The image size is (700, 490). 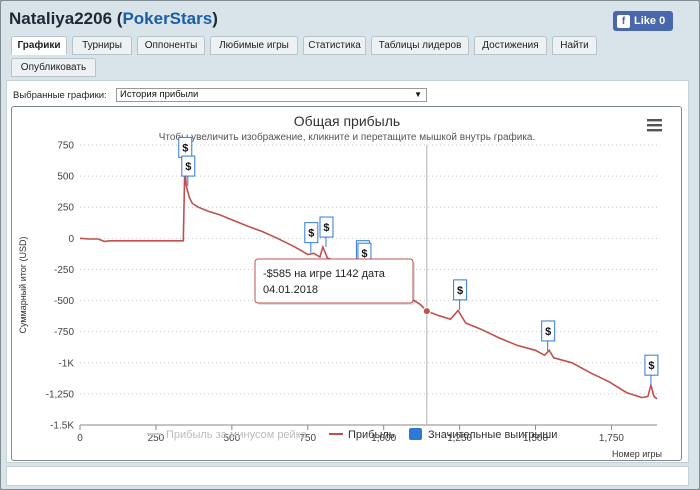 I want to click on bottom-strip, so click(x=347, y=476).